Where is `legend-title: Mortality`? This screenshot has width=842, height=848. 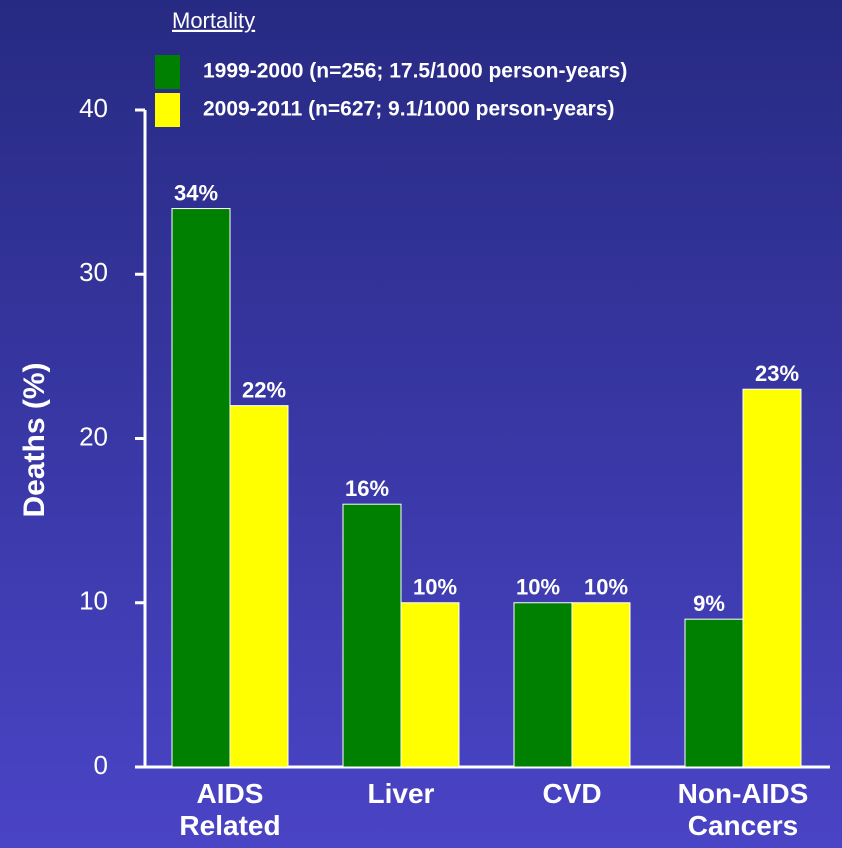 legend-title: Mortality is located at coordinates (213, 20).